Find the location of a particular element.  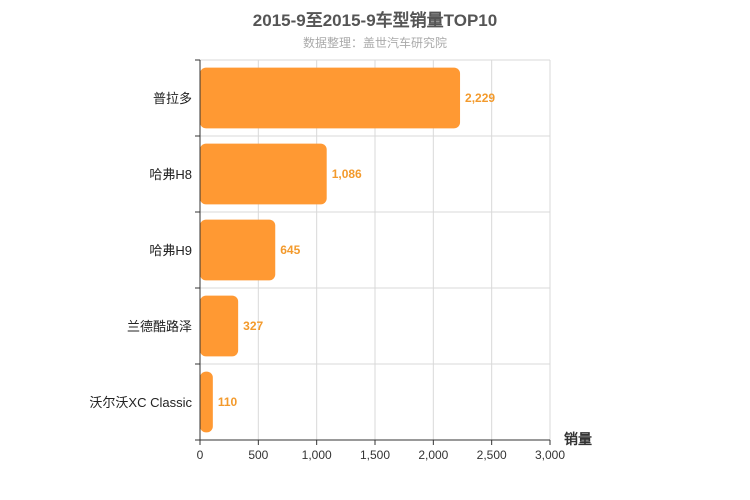

x-tick-label: 2,000 is located at coordinates (433, 455).